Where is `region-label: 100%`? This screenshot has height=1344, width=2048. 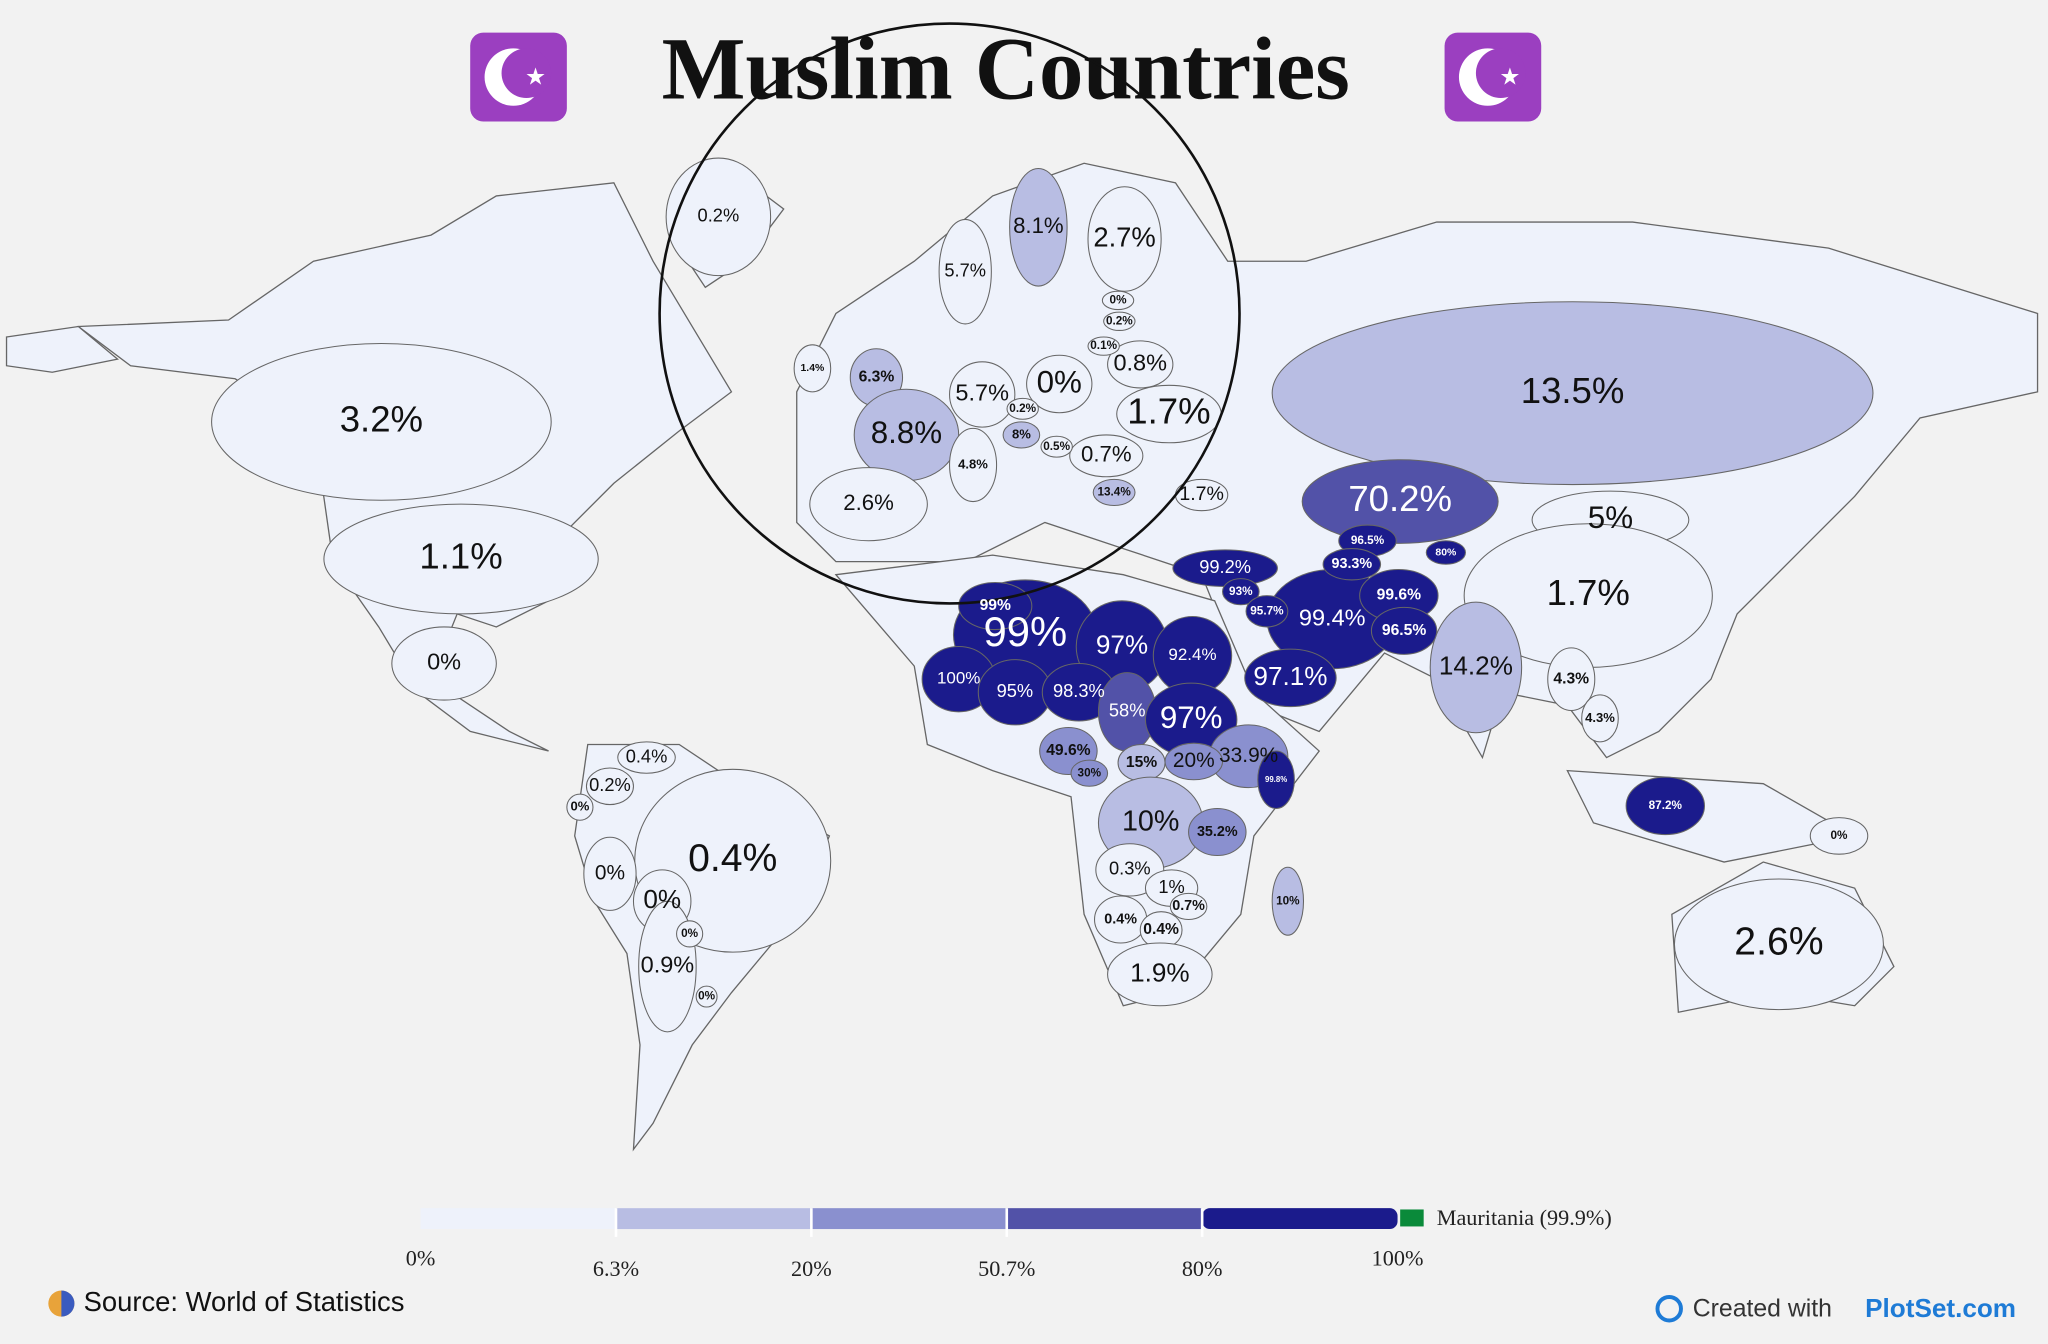
region-label: 100% is located at coordinates (958, 678).